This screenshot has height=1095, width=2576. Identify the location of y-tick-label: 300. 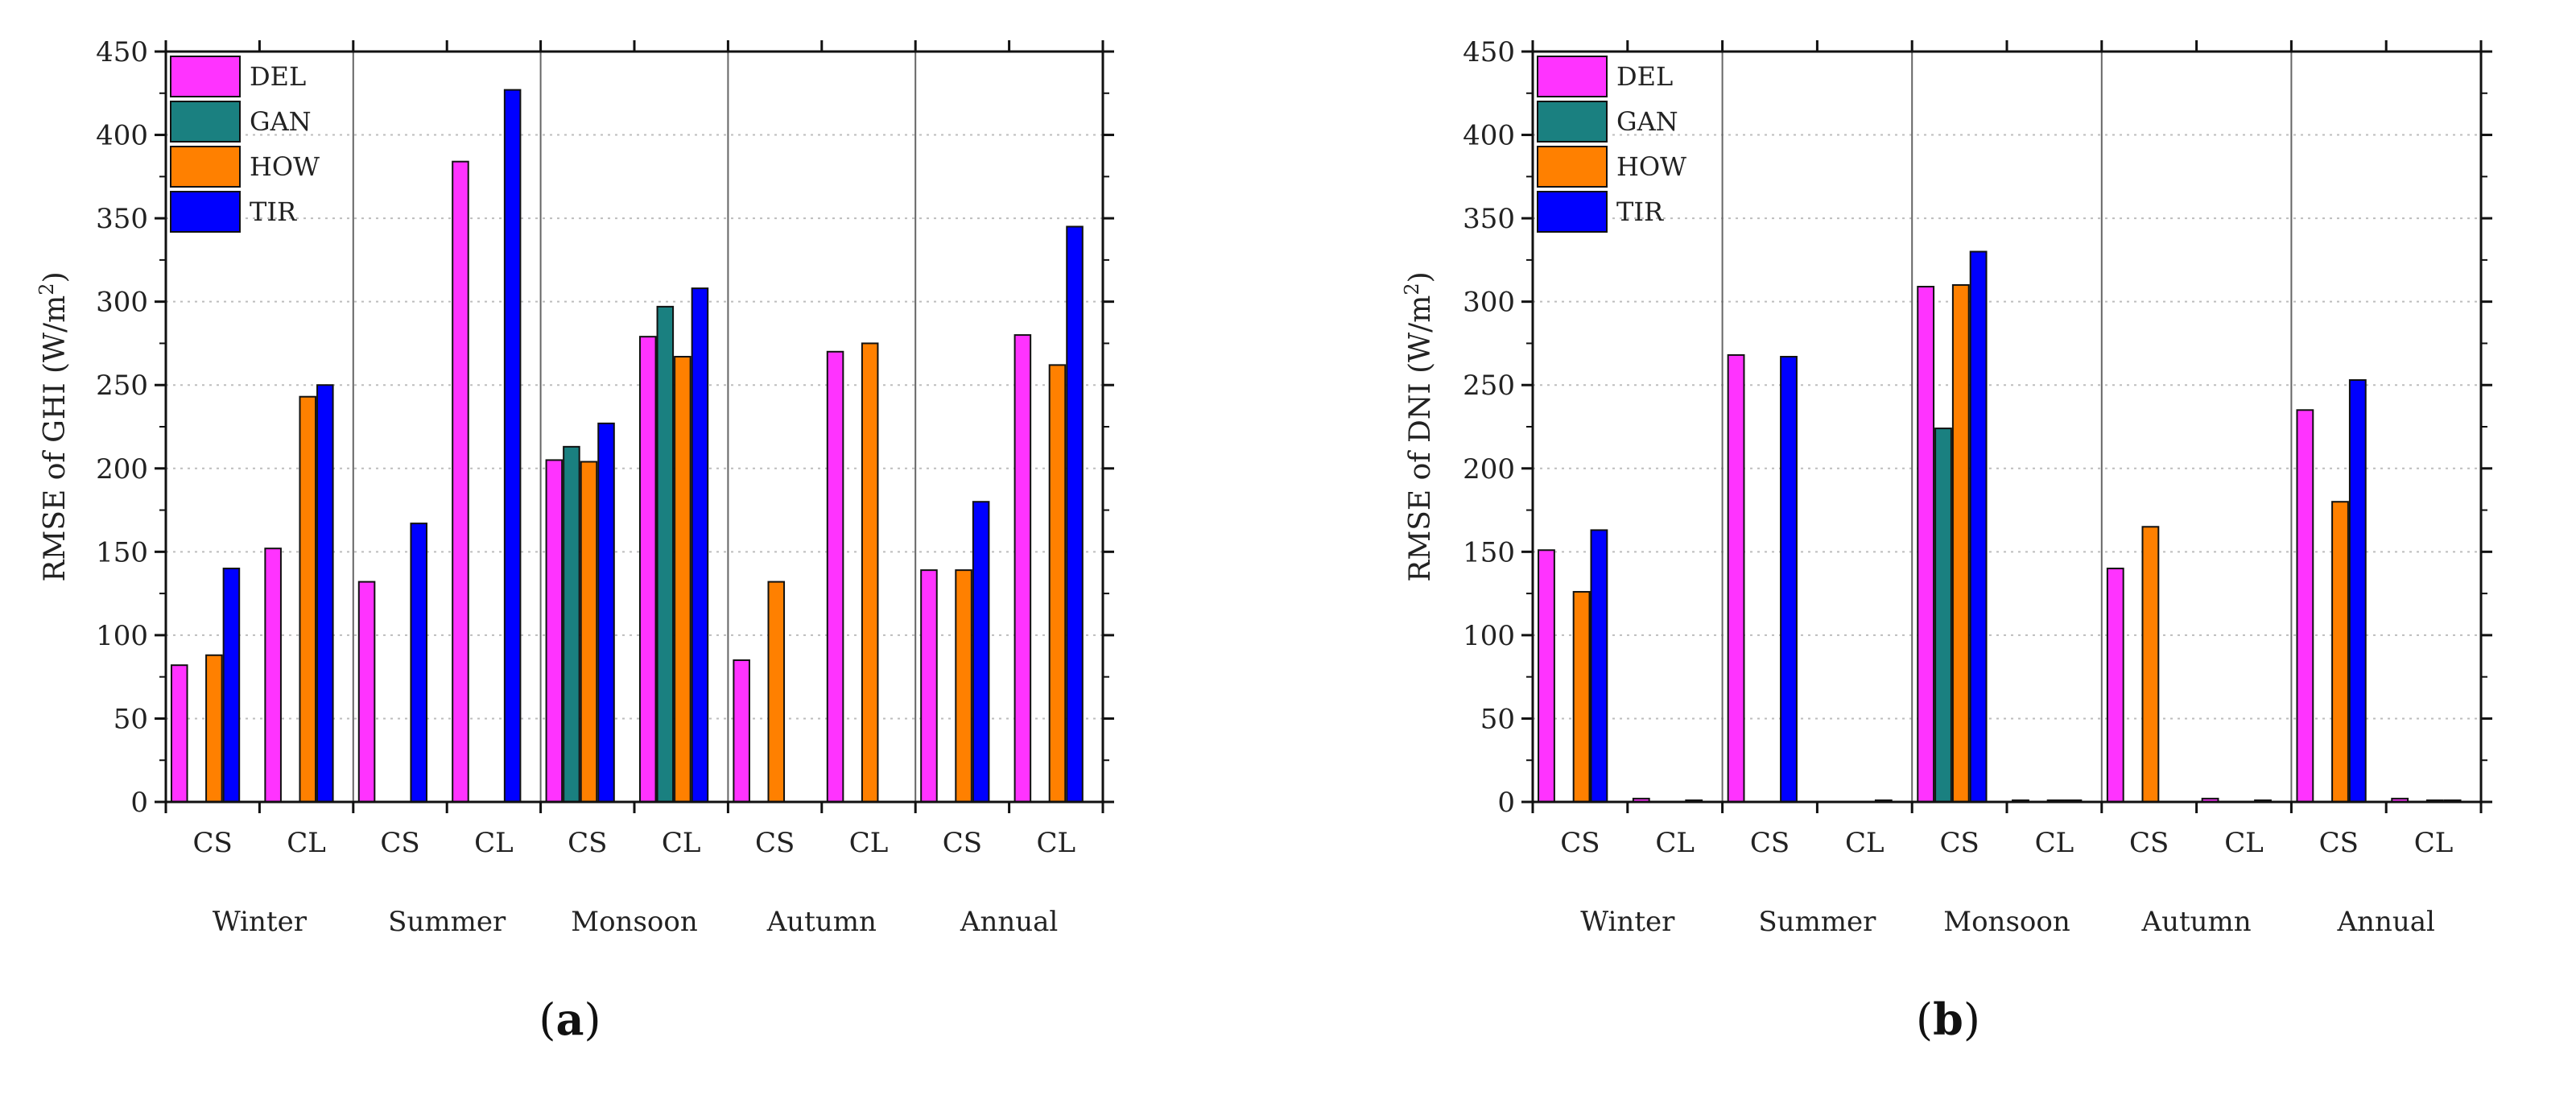
(122, 303).